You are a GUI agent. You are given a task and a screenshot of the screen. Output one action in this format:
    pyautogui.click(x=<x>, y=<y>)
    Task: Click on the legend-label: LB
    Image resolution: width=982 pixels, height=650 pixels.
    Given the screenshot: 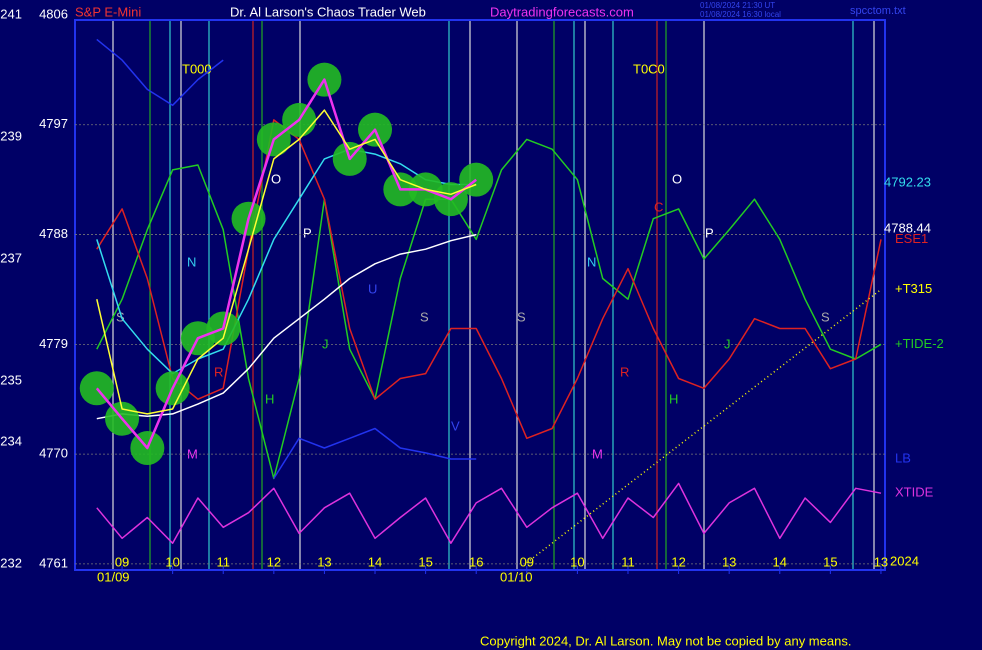 What is the action you would take?
    pyautogui.click(x=903, y=457)
    